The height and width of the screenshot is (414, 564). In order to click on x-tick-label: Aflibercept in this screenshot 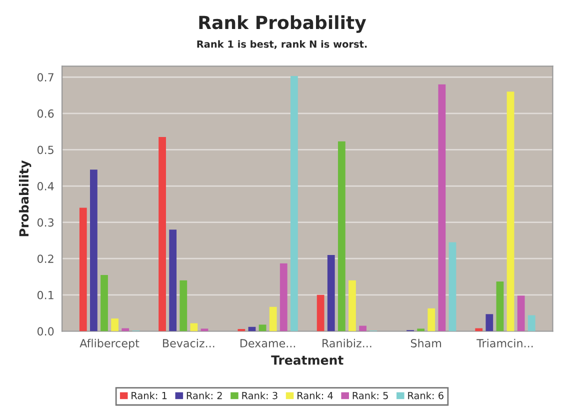, I will do `click(110, 344)`.